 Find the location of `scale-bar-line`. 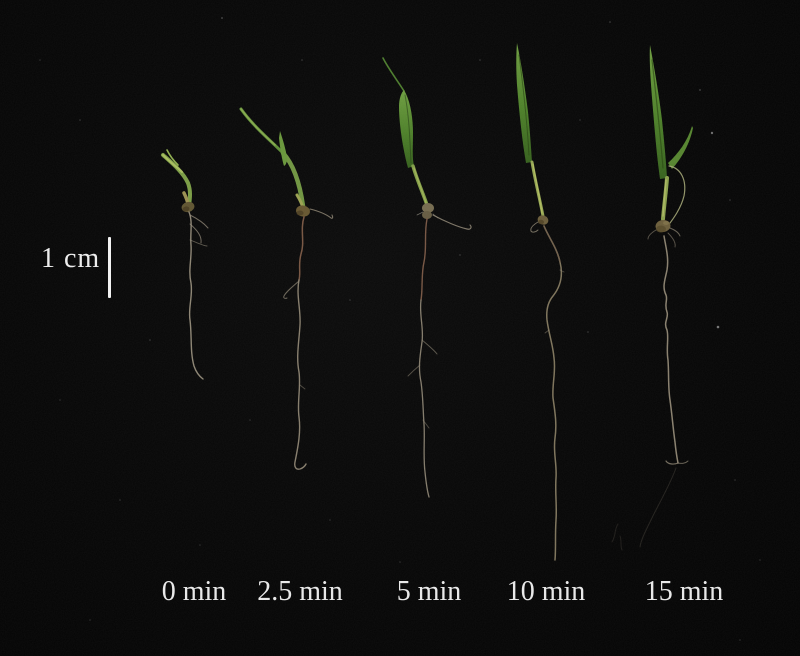

scale-bar-line is located at coordinates (109, 267).